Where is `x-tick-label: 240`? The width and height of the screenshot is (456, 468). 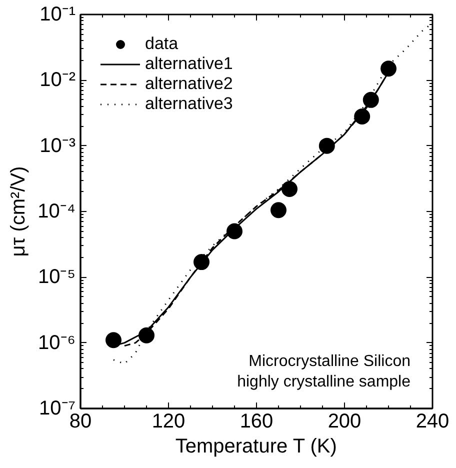 x-tick-label: 240 is located at coordinates (433, 421).